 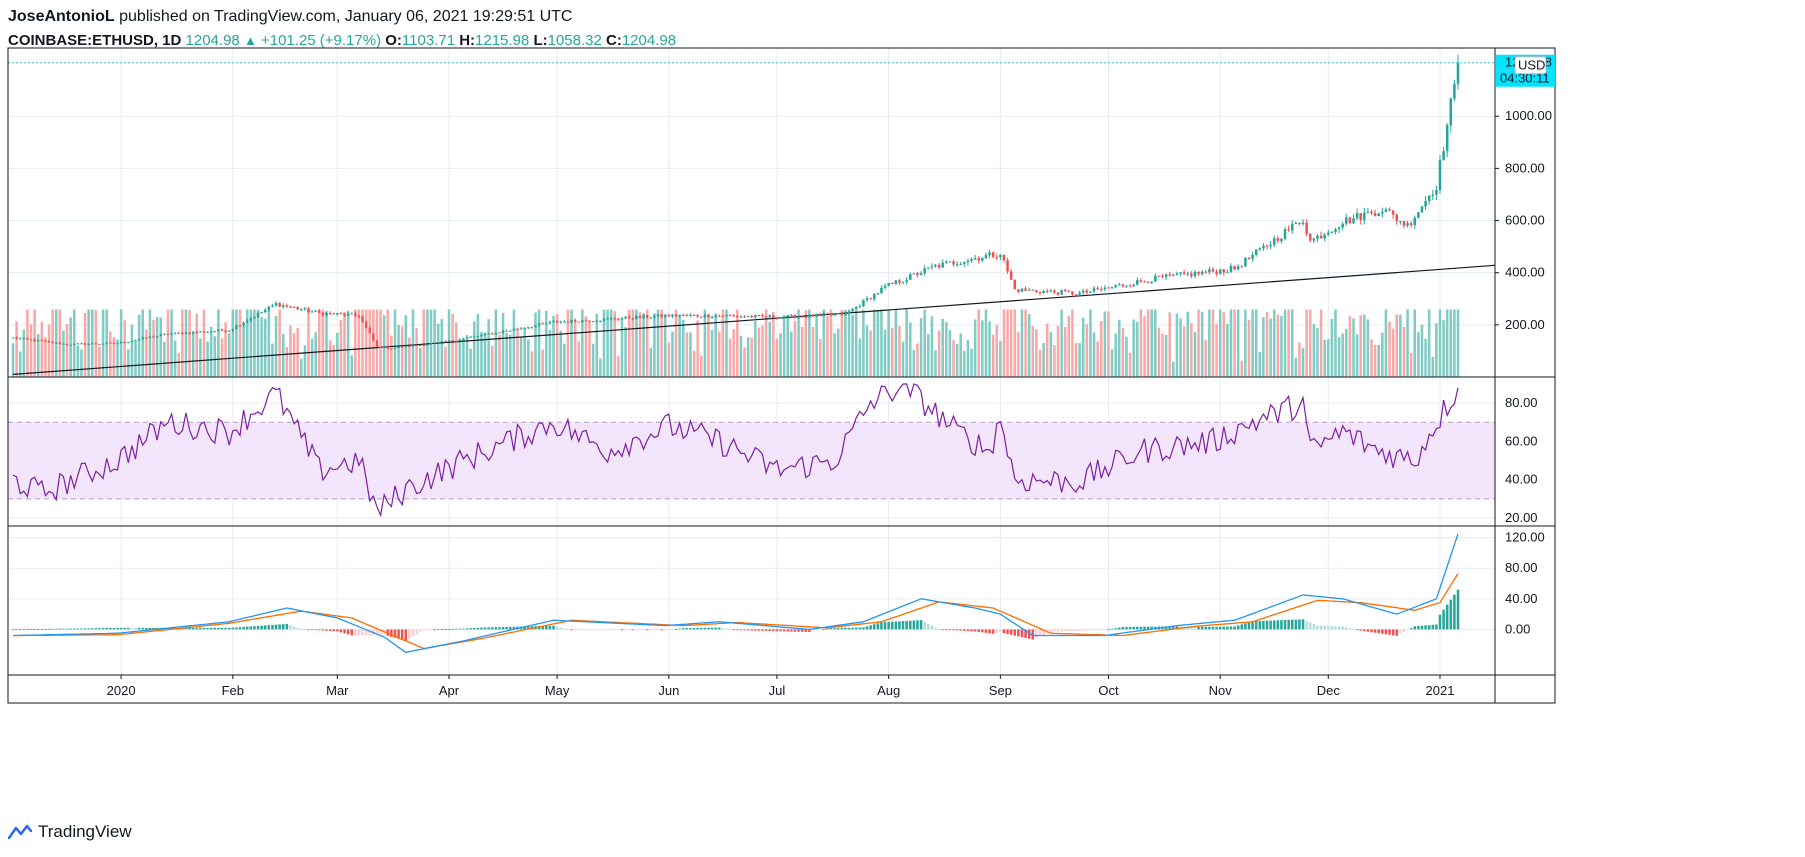 What do you see at coordinates (668, 690) in the screenshot?
I see `time-tick-label: Jun` at bounding box center [668, 690].